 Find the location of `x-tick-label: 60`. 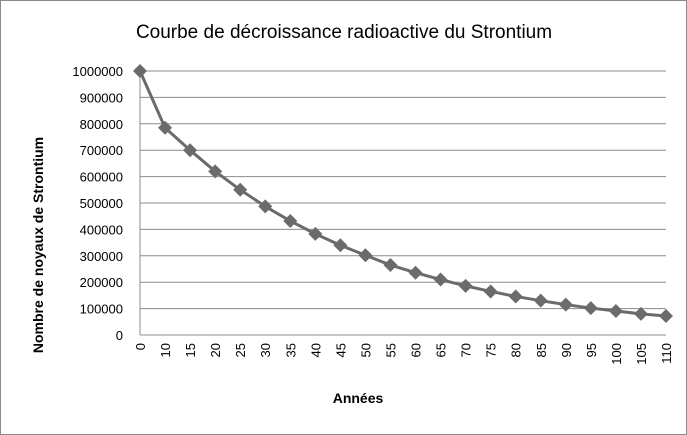

x-tick-label: 60 is located at coordinates (416, 350).